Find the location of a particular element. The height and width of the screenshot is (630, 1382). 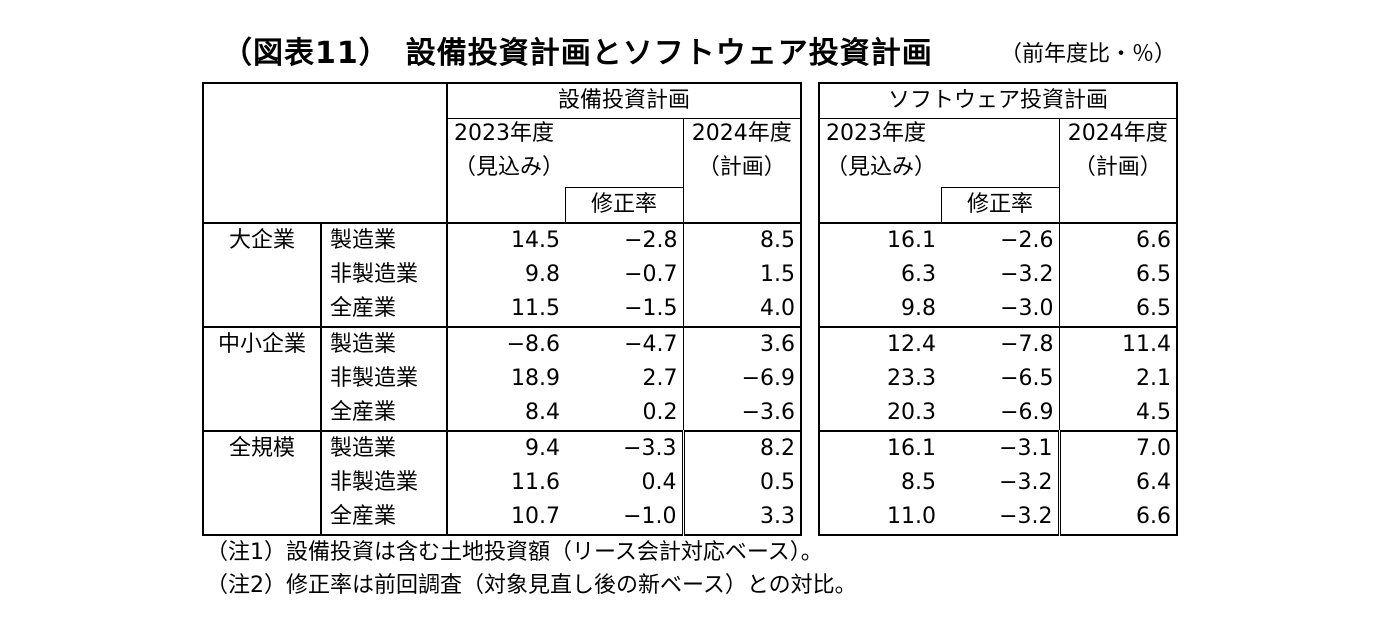

table-row: 非製造業 9.8 −0.7 1.5 6.3 −3.2 6.5 is located at coordinates (690, 275).